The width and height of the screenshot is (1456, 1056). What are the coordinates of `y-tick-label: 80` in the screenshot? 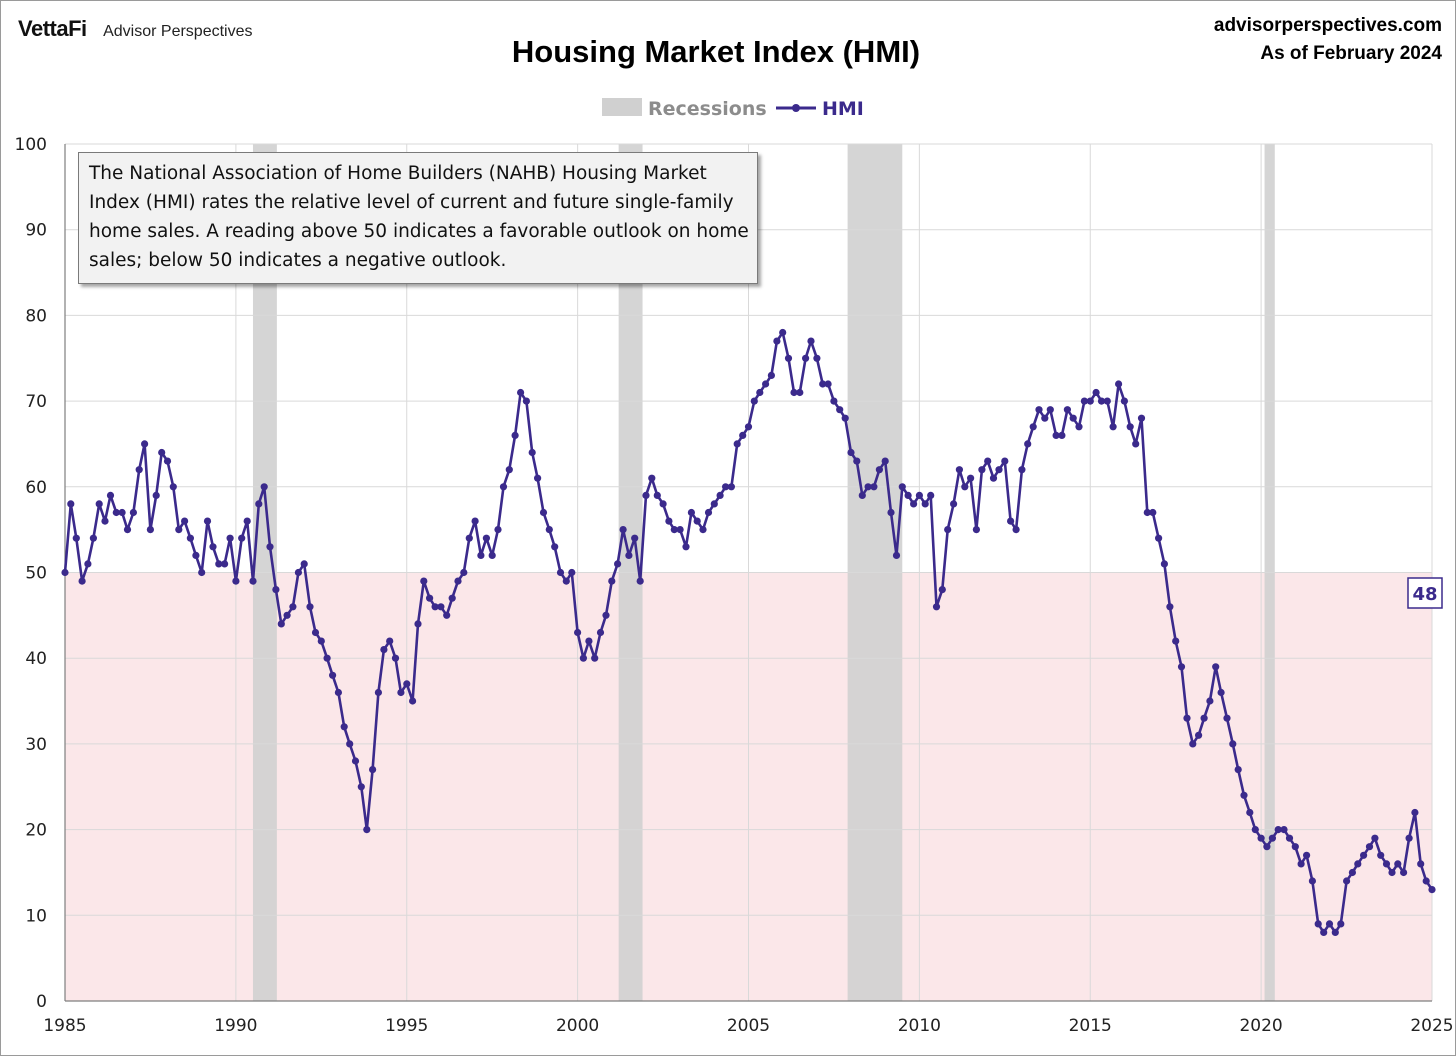 It's located at (36, 316).